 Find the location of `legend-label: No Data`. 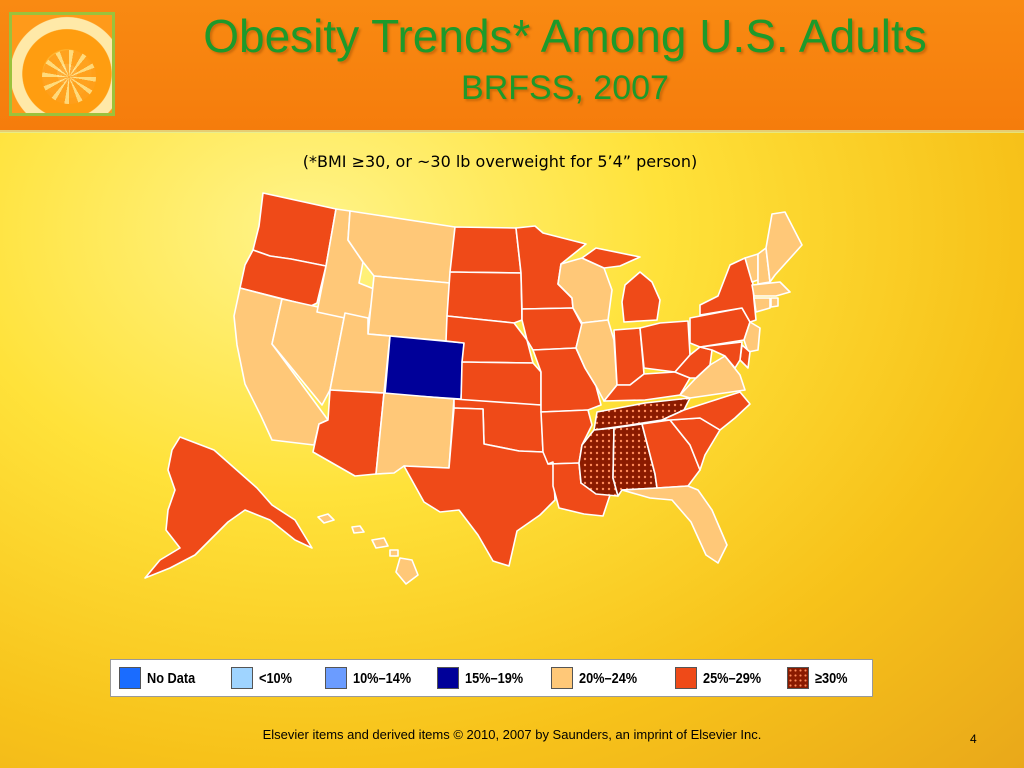

legend-label: No Data is located at coordinates (171, 678).